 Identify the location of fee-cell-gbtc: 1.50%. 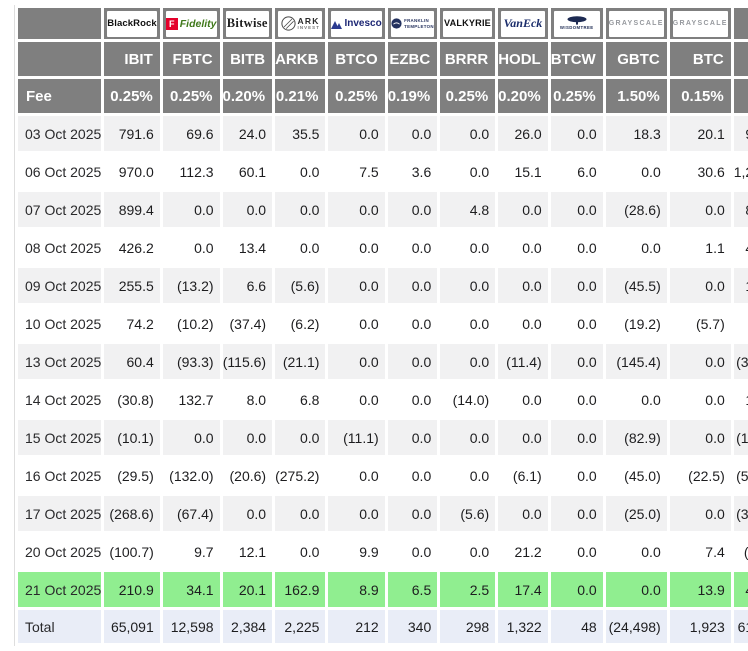
(636, 96).